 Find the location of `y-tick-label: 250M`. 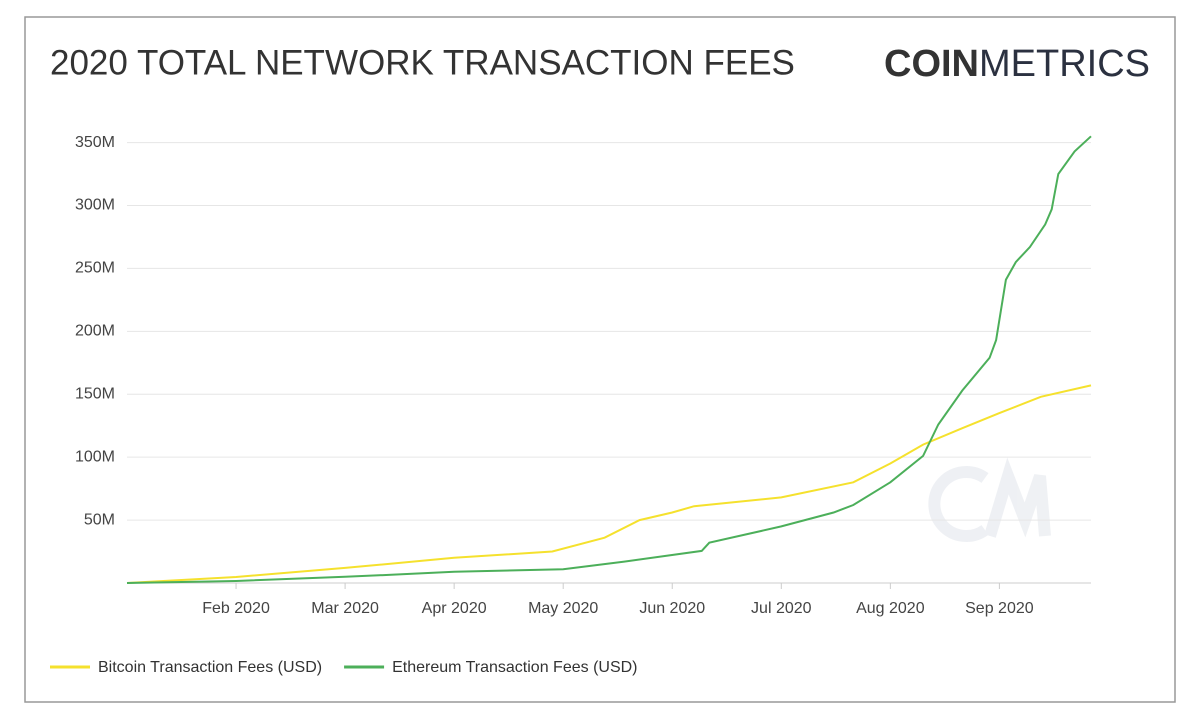

y-tick-label: 250M is located at coordinates (95, 268).